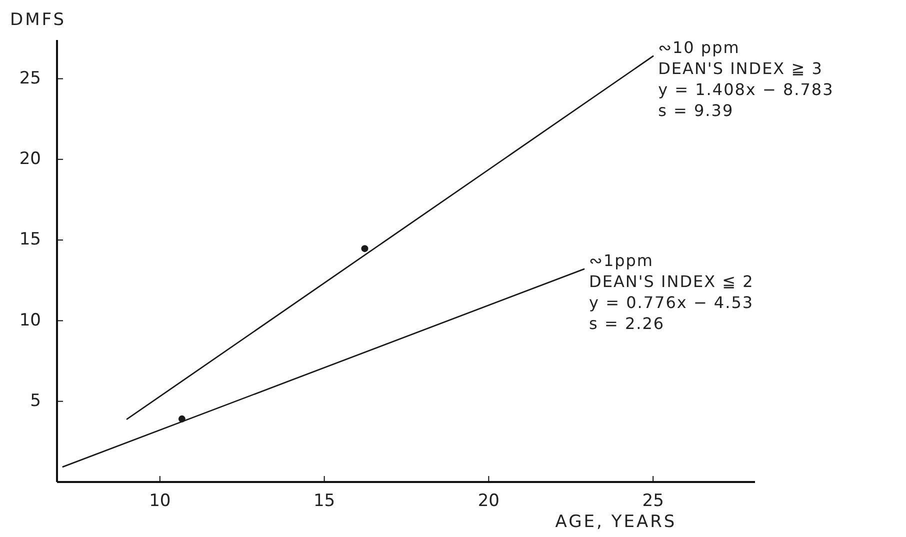 This screenshot has width=906, height=537. Describe the element at coordinates (30, 78) in the screenshot. I see `y-tick-label: 25` at that location.